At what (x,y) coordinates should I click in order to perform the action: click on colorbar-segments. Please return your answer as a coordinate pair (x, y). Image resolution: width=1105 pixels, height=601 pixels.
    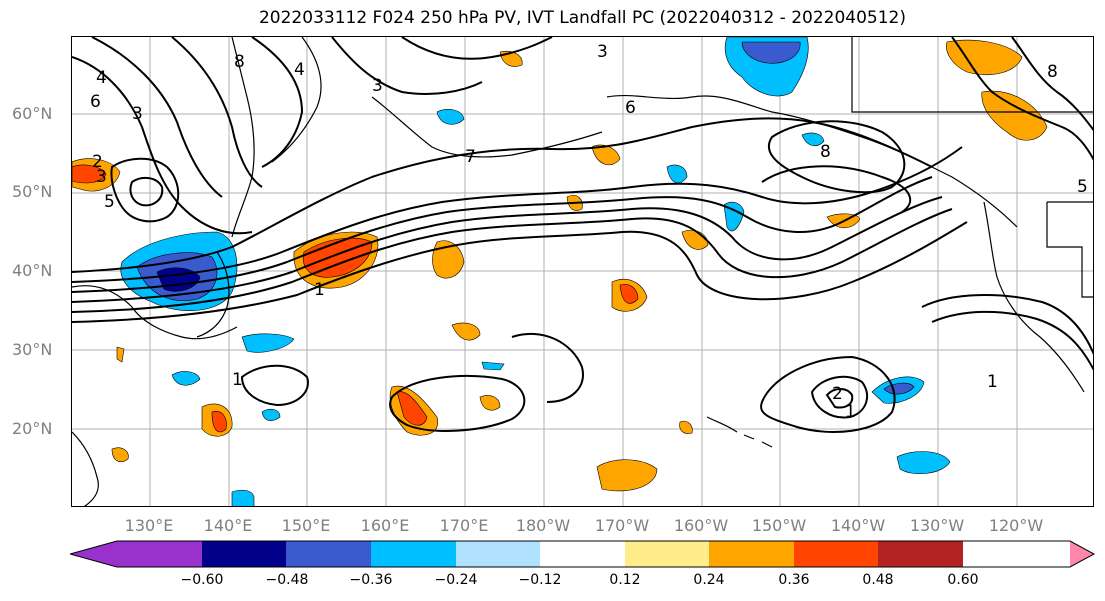
    Looking at the image, I should click on (582, 554).